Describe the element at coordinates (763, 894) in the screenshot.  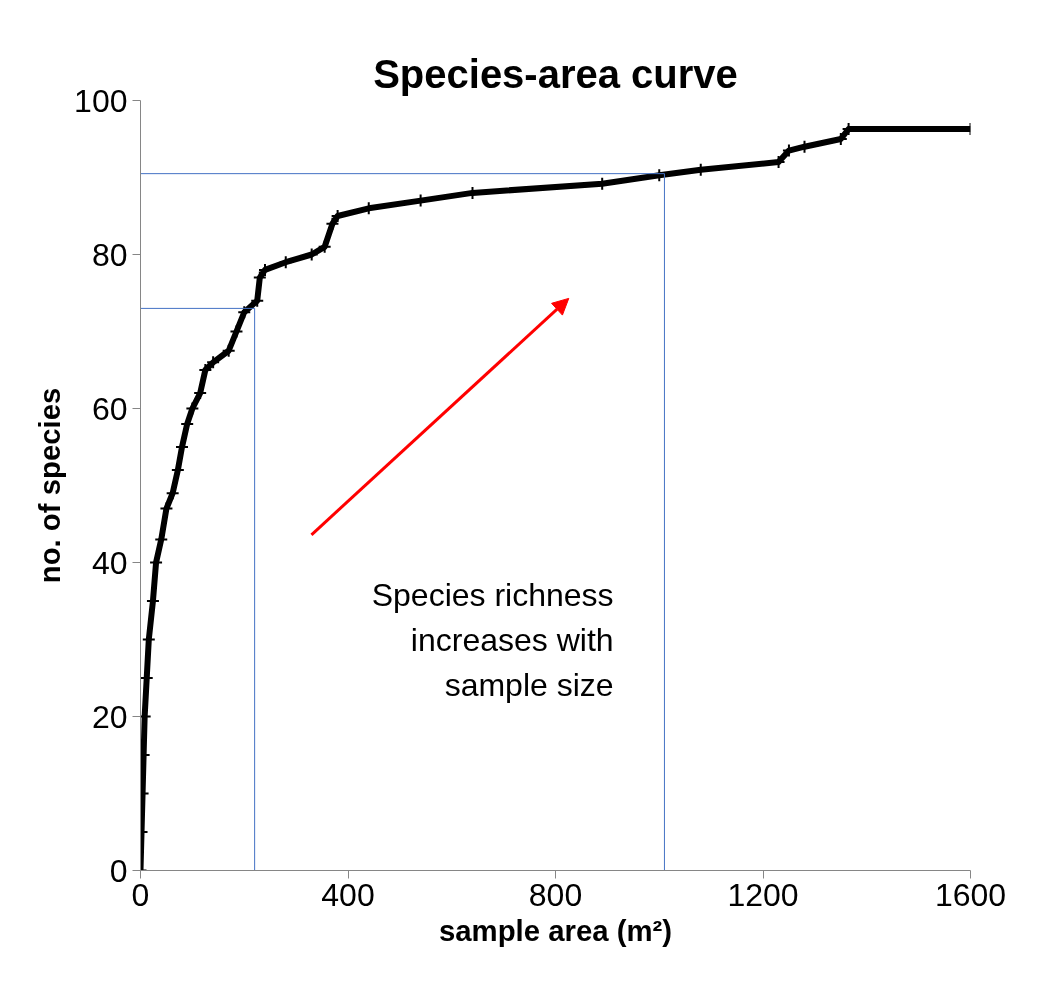
I see `x-tick-label: 1200` at that location.